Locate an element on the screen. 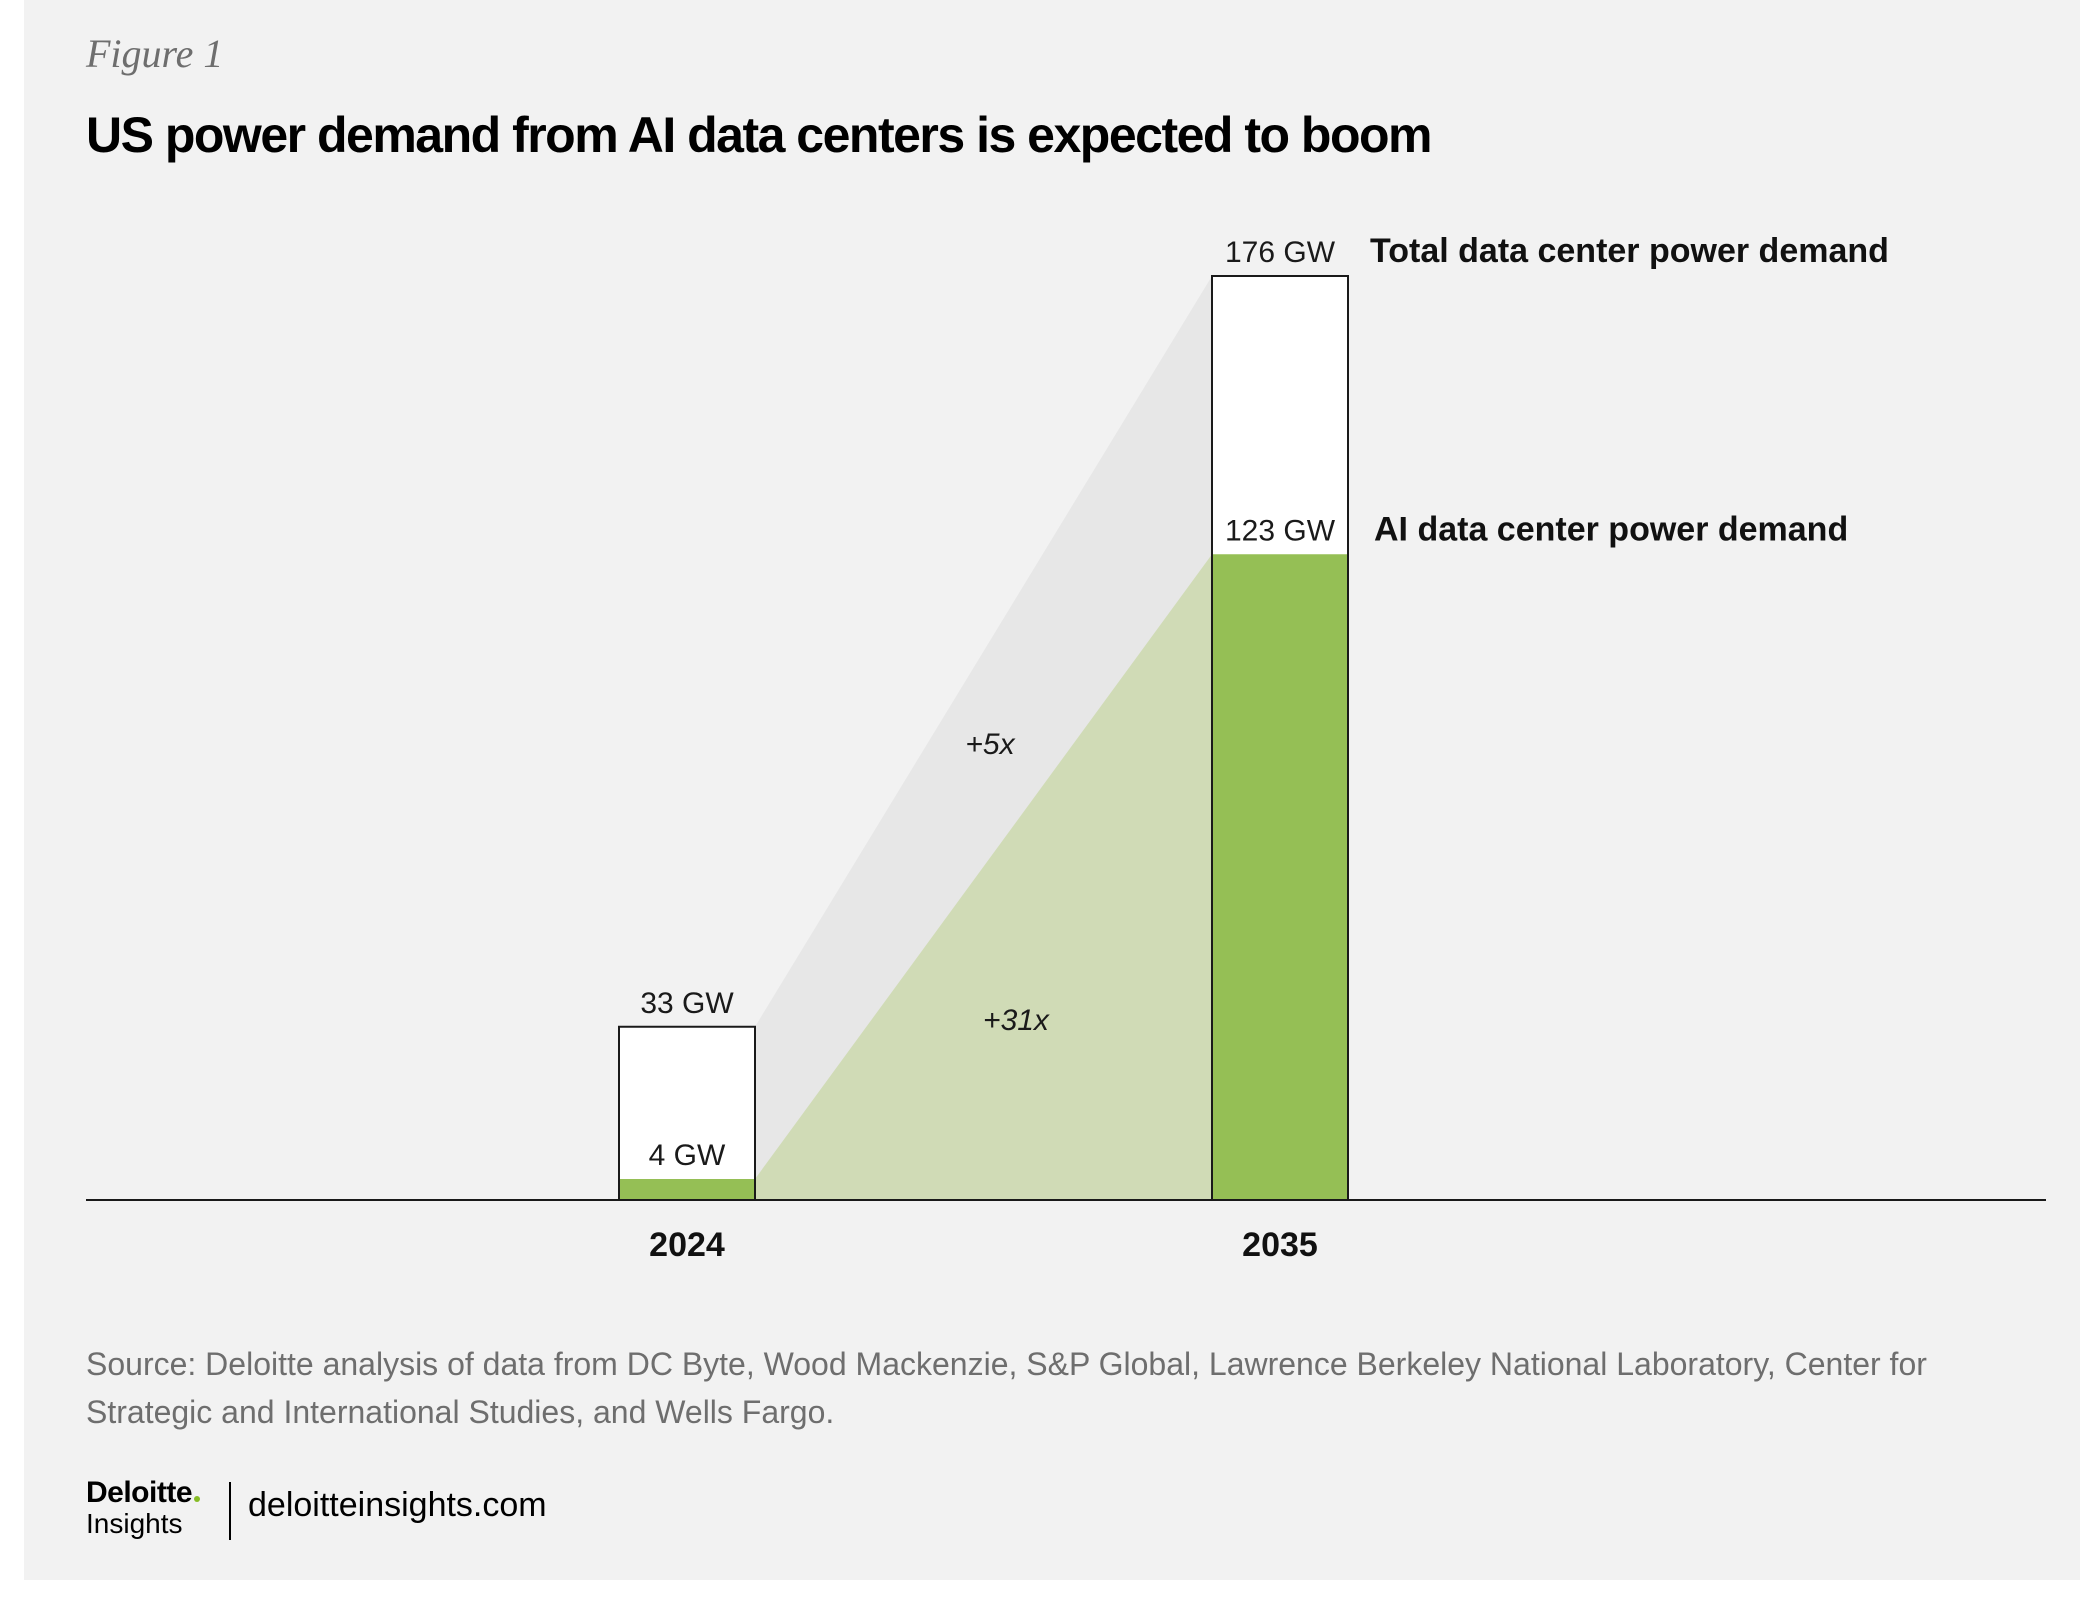 The height and width of the screenshot is (1610, 2080). legend-ai-label: AI data center power demand is located at coordinates (1611, 529).